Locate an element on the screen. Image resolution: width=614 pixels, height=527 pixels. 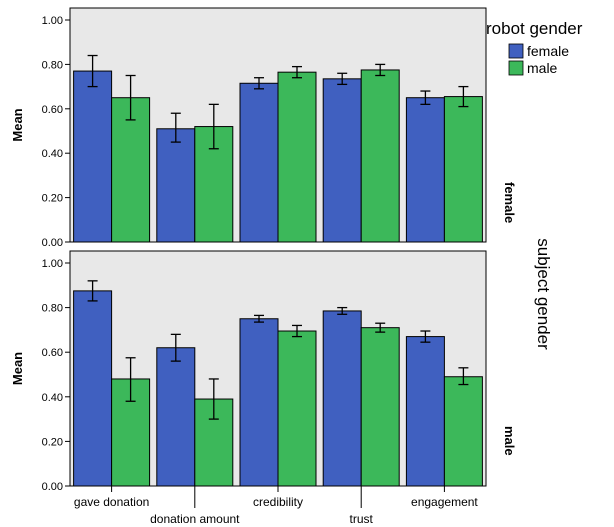
legend-swatch-male is located at coordinates (516, 68).